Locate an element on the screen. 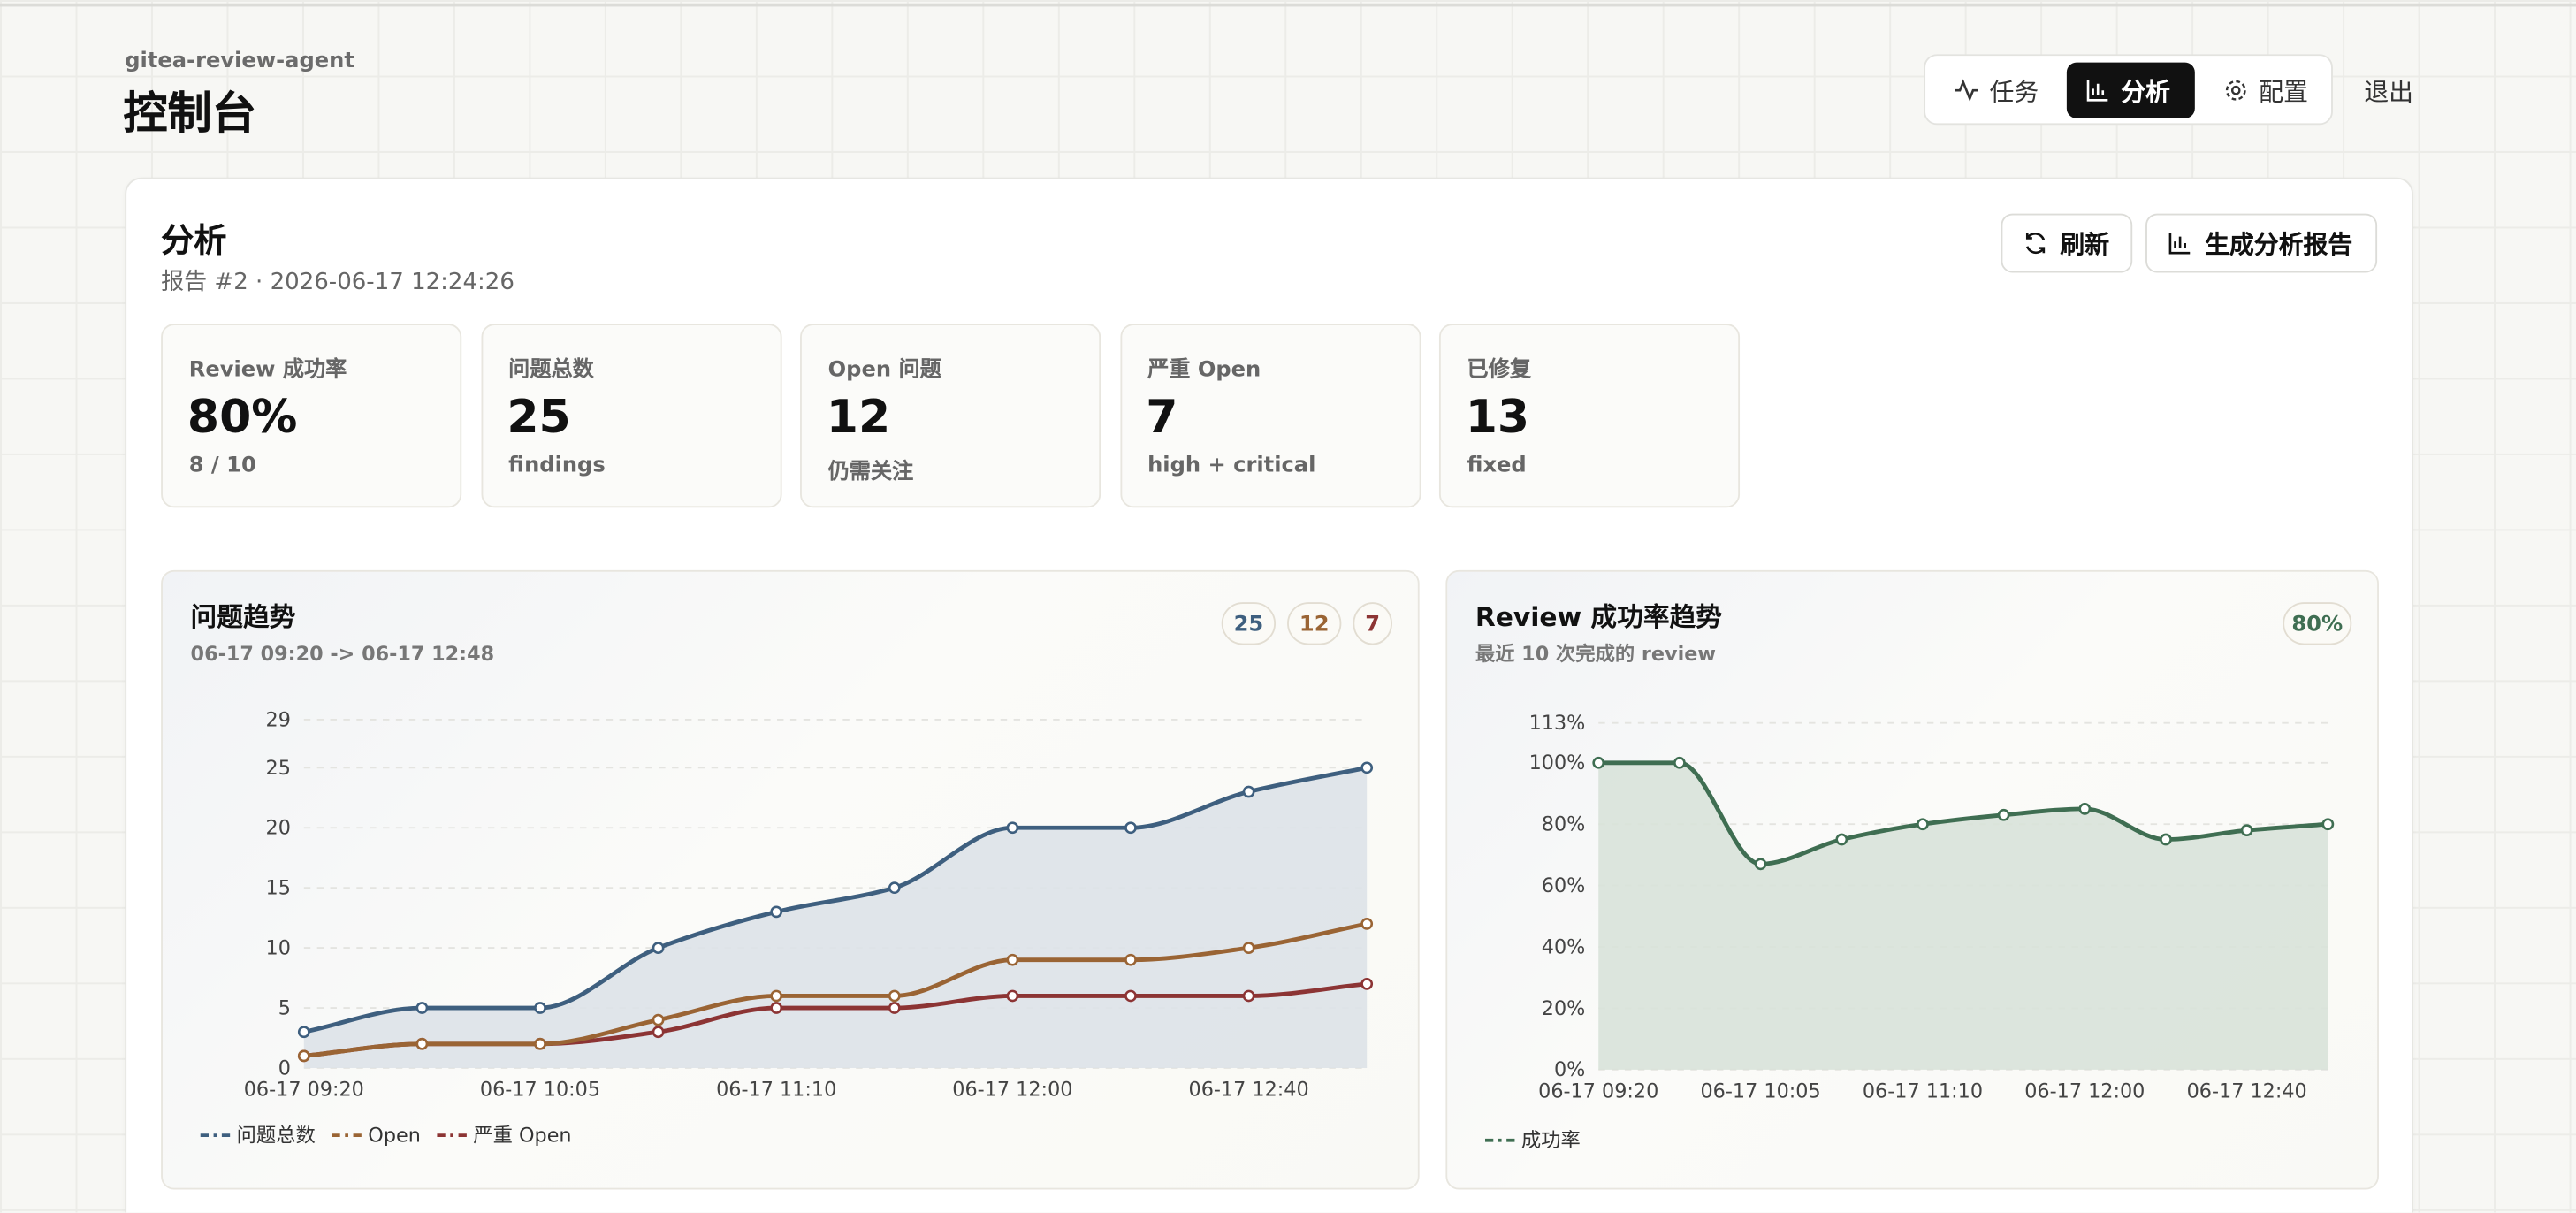 The image size is (2576, 1213). stat-card: 严重 Open 7 high + critical is located at coordinates (1270, 416).